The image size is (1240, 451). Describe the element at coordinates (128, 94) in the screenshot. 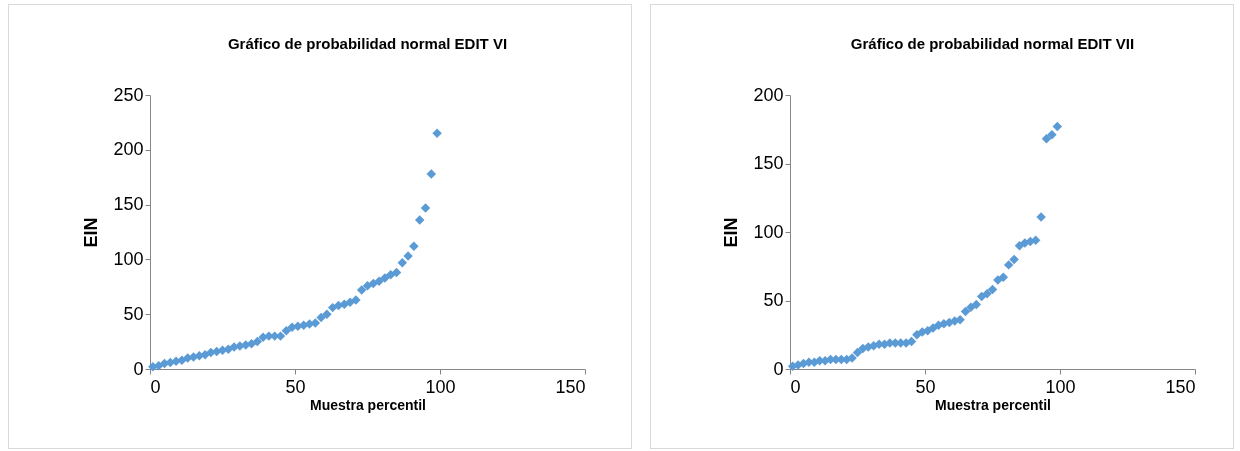

I see `y-tick-label: 250` at that location.